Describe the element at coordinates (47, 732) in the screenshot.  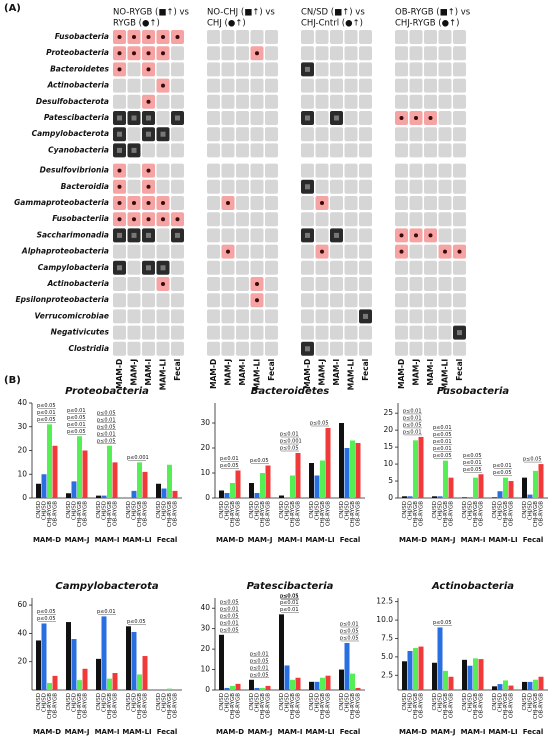
I see `category-label: MAM-D` at that location.